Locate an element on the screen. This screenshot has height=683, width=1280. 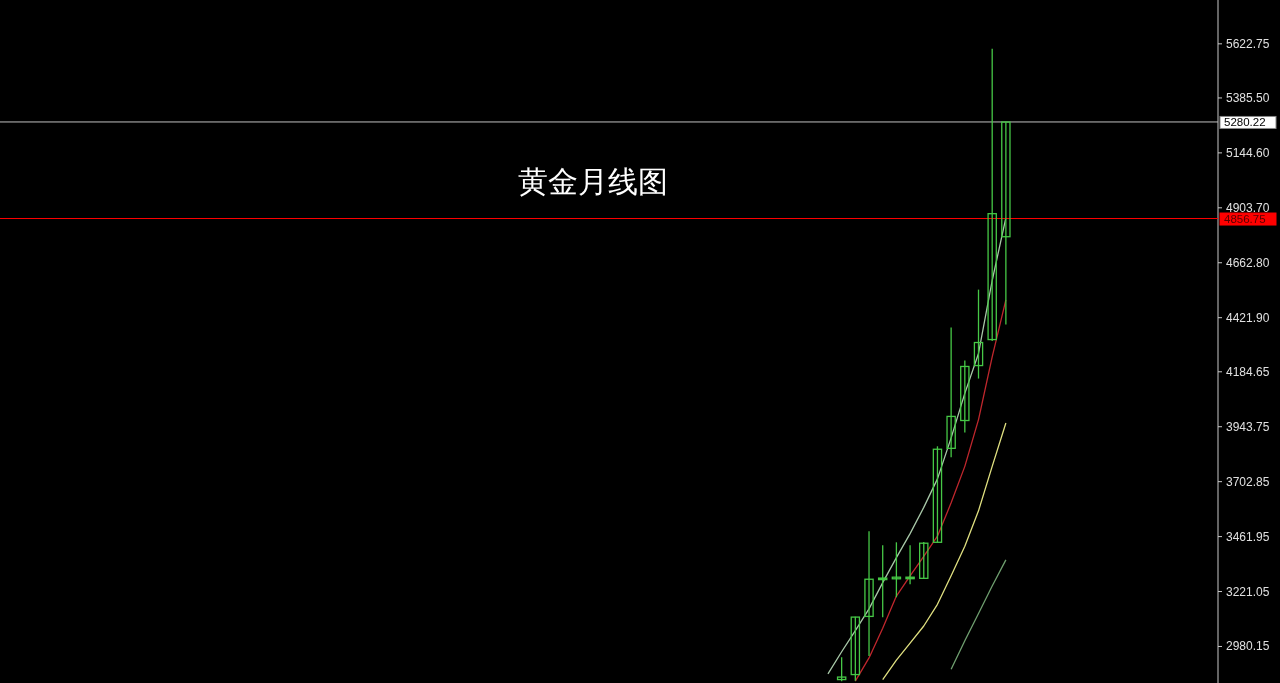
y-tick-label: 5385.50 is located at coordinates (1248, 97).